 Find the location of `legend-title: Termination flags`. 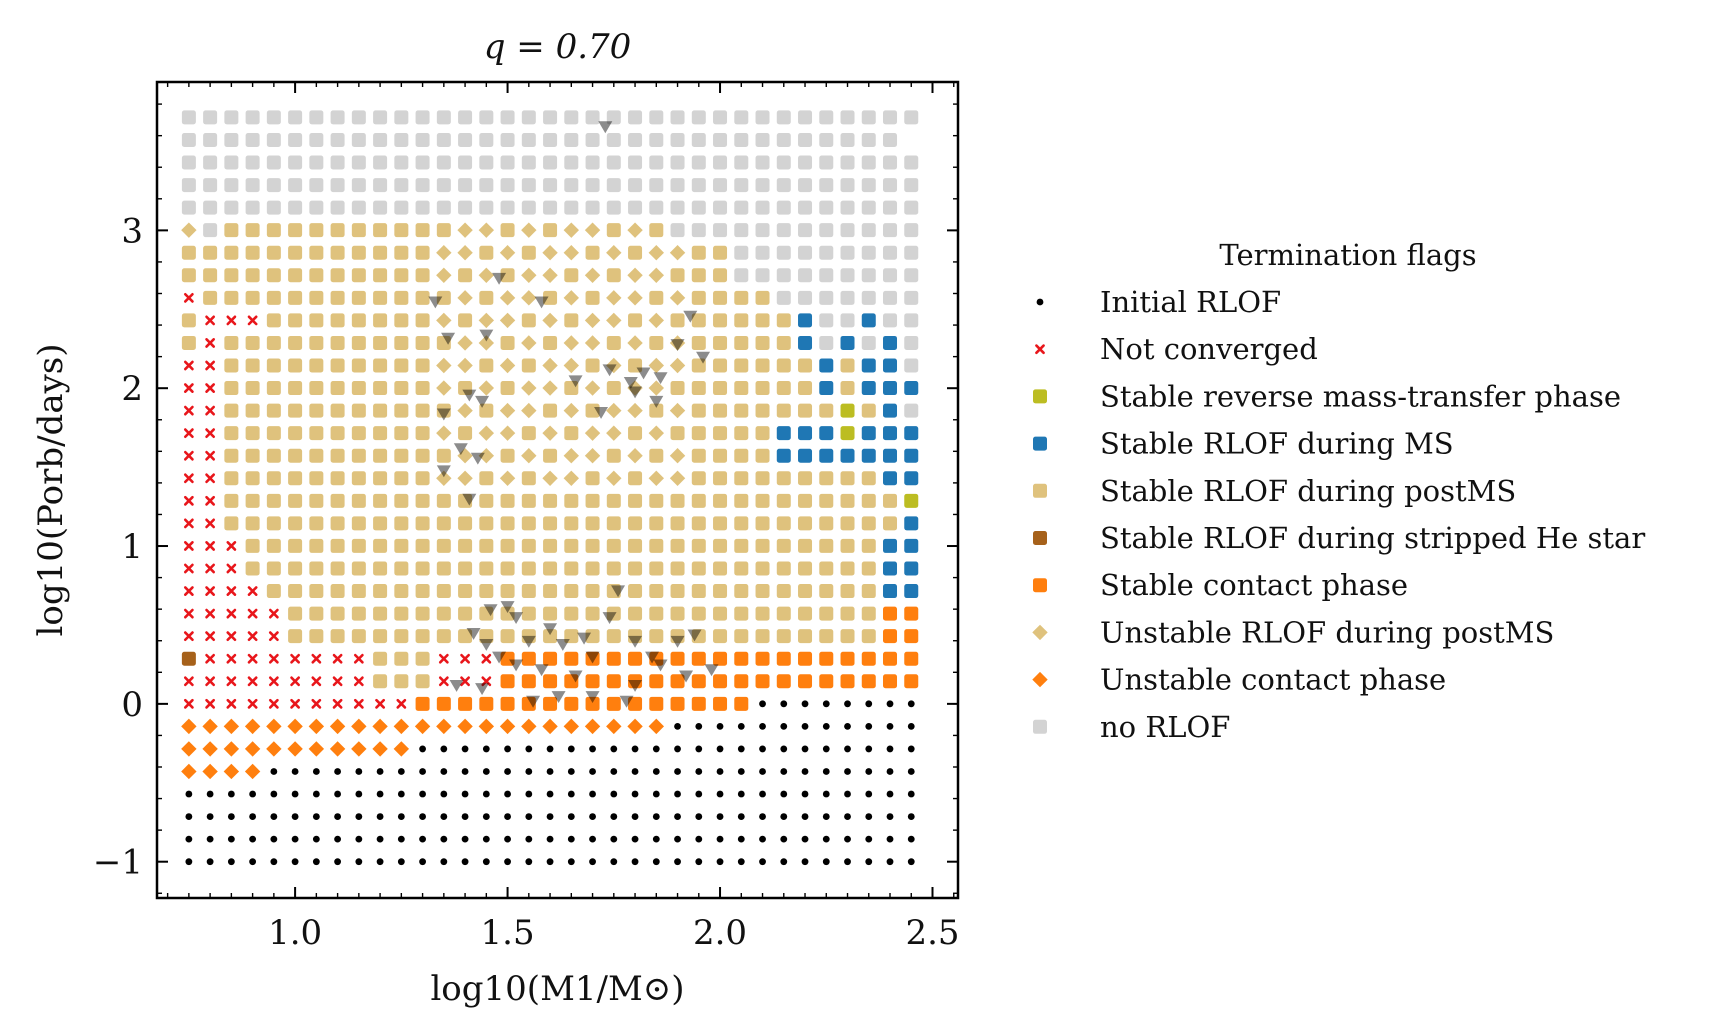

legend-title: Termination flags is located at coordinates (1347, 255).